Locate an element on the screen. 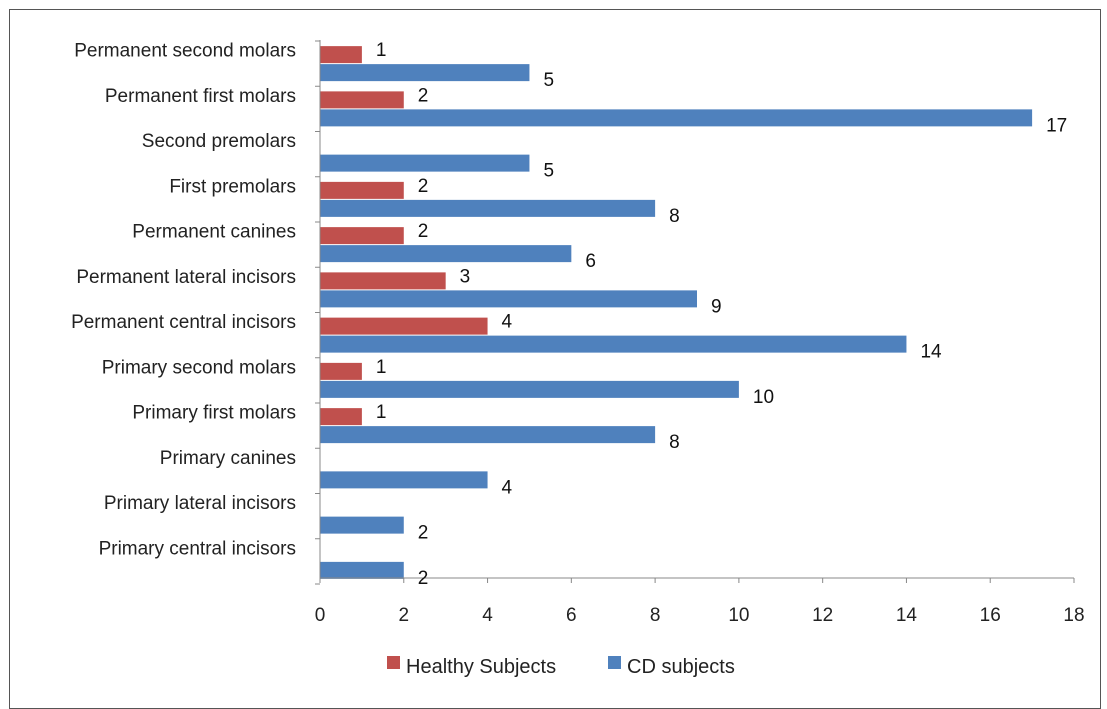 Image resolution: width=1107 pixels, height=709 pixels. x-tick-label-8: 8 is located at coordinates (655, 615).